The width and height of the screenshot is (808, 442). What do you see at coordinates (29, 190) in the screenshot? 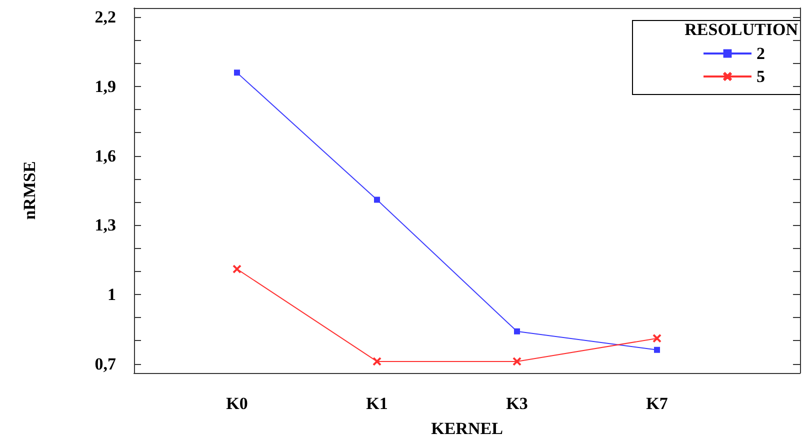
I see `y-axis-title: nRMSE` at bounding box center [29, 190].